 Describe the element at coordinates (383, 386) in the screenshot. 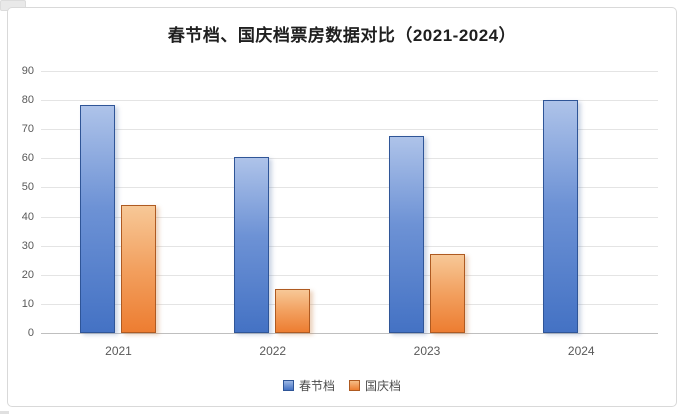

I see `legend-label: 国庆档` at that location.